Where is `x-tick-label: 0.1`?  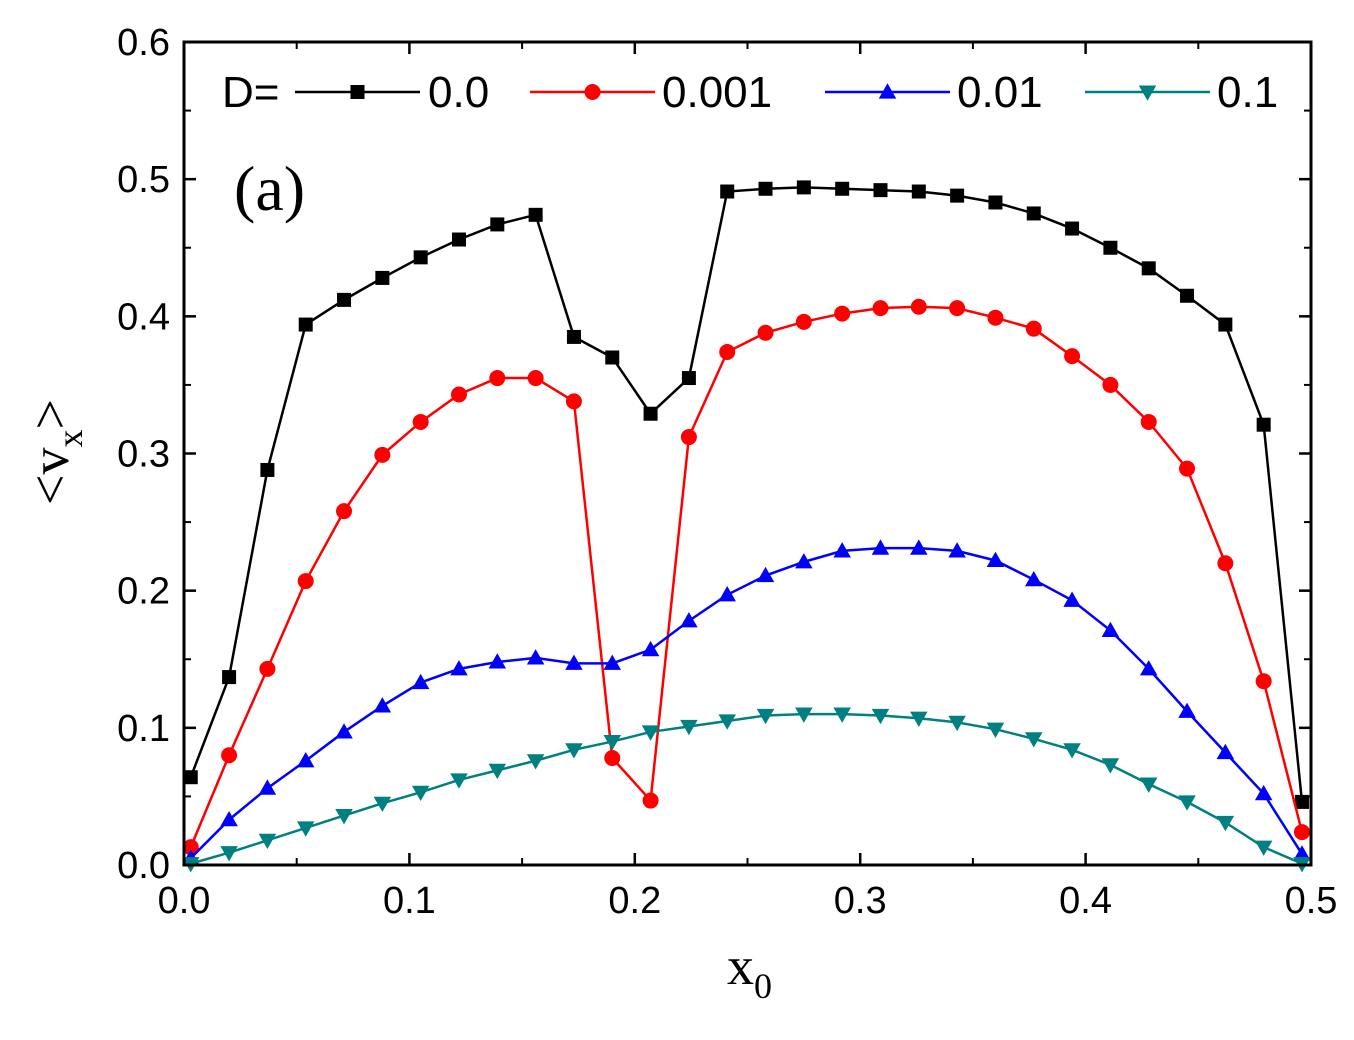
x-tick-label: 0.1 is located at coordinates (409, 901).